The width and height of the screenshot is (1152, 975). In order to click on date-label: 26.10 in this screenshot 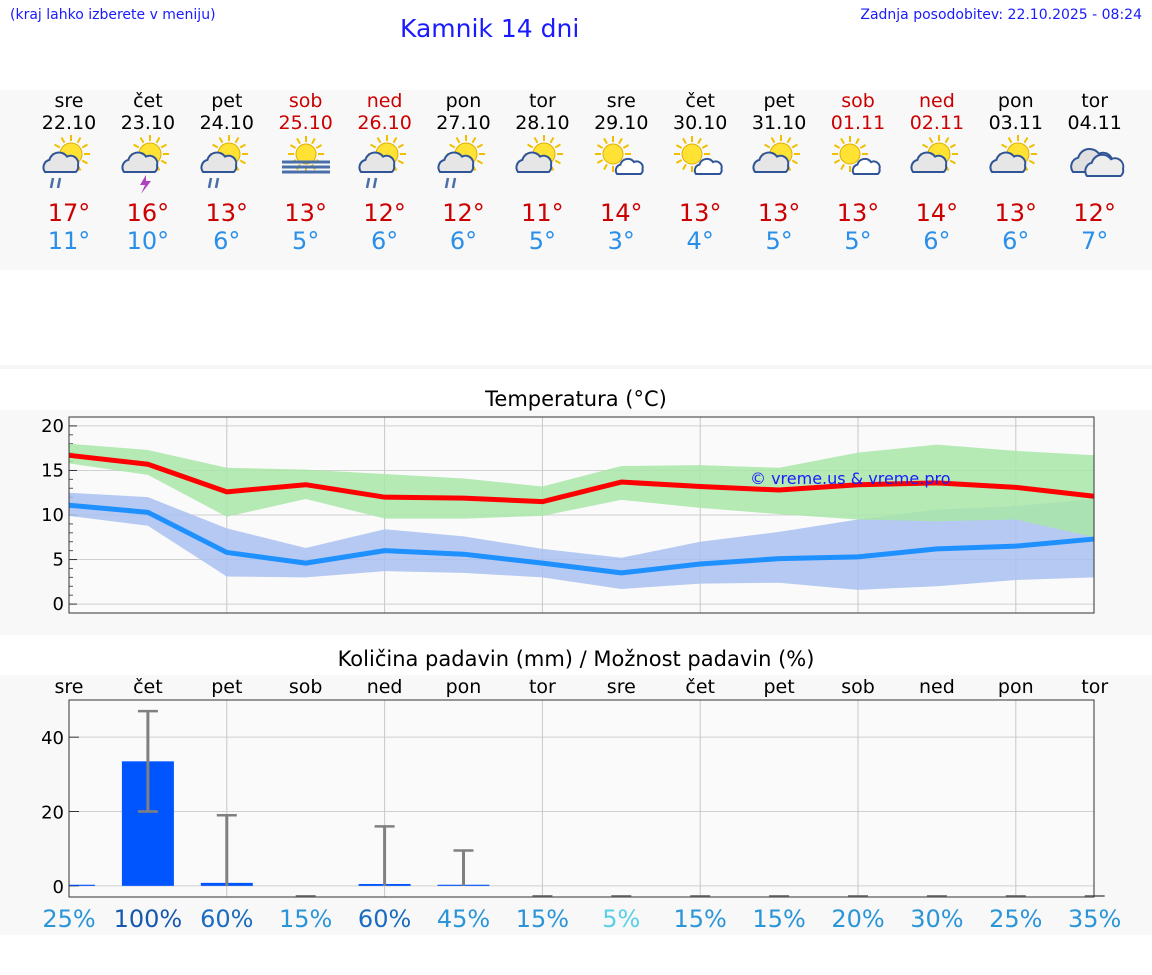, I will do `click(384, 123)`.